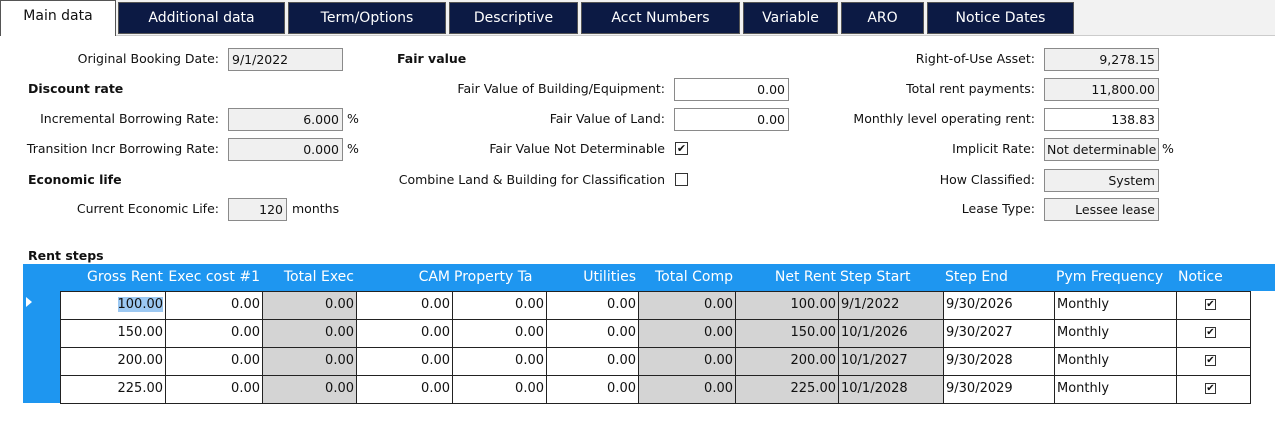 The width and height of the screenshot is (1275, 432). Describe the element at coordinates (609, 277) in the screenshot. I see `column-header: Utilities` at that location.